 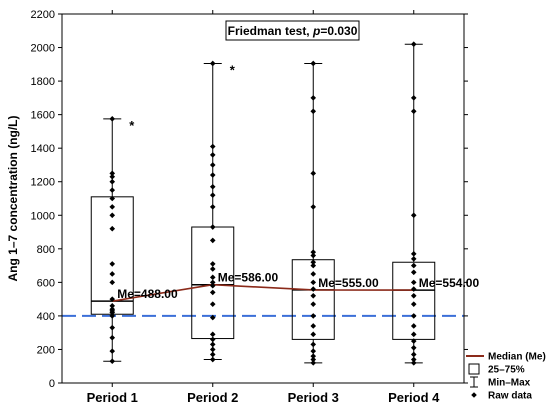 I want to click on annotation-box, so click(x=292, y=30).